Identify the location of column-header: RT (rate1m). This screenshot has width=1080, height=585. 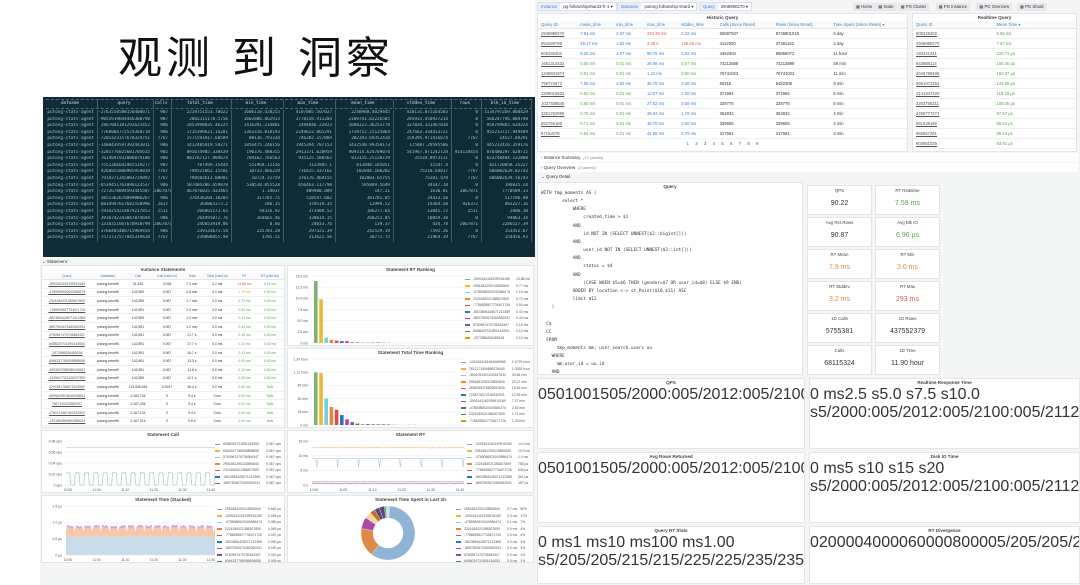
(269, 276).